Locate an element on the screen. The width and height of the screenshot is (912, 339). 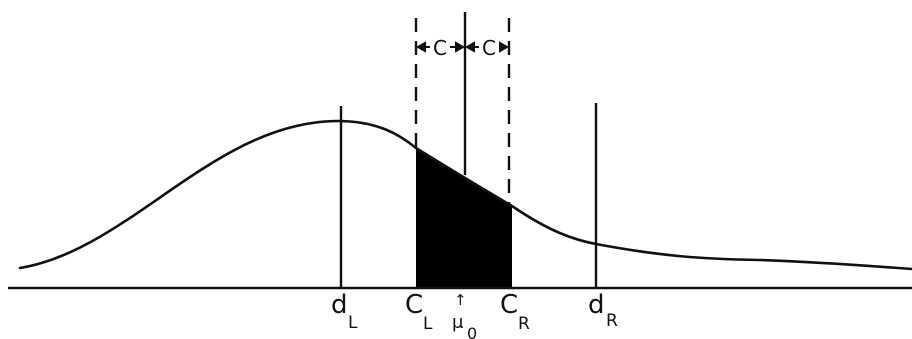
c-left-label: C L is located at coordinates (419, 312).